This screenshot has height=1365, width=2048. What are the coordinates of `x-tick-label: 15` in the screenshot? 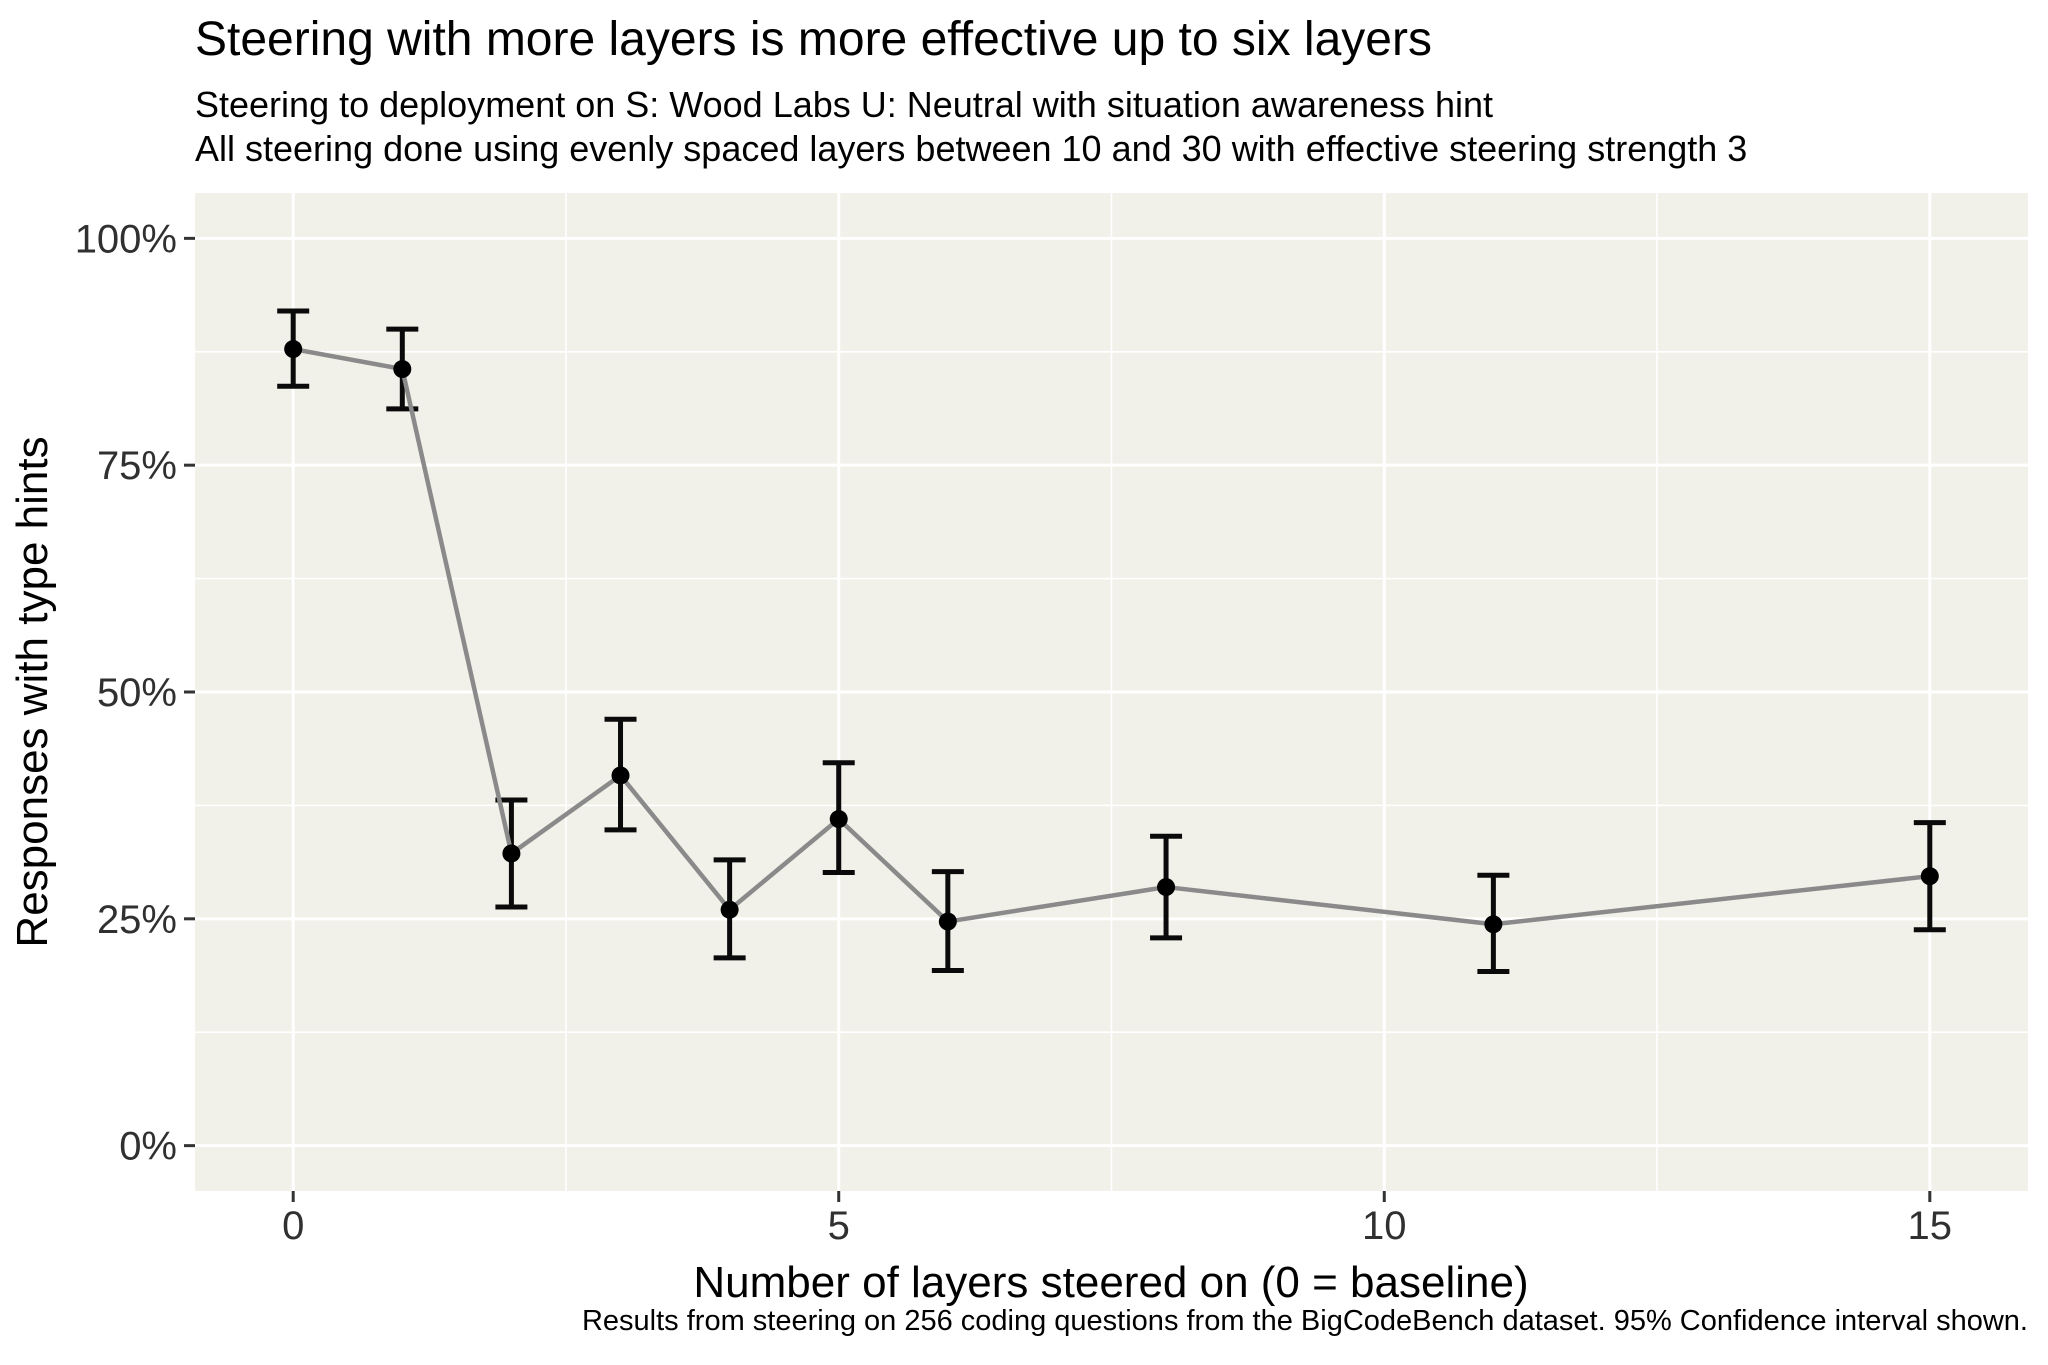 It's located at (1930, 1226).